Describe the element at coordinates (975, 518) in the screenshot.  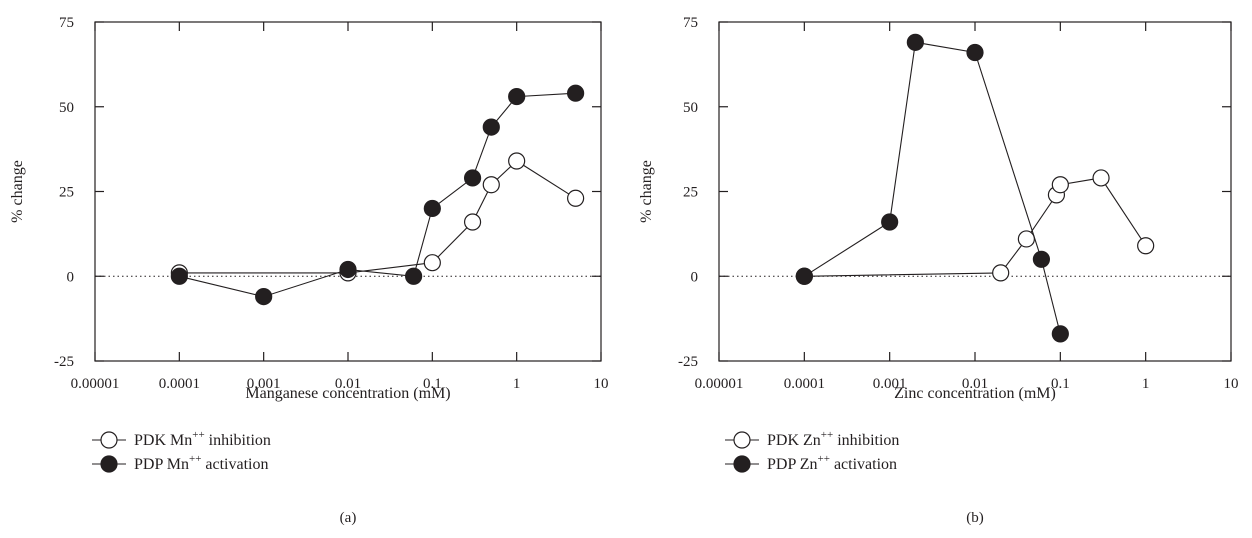
I see `panel-label: (b)` at that location.